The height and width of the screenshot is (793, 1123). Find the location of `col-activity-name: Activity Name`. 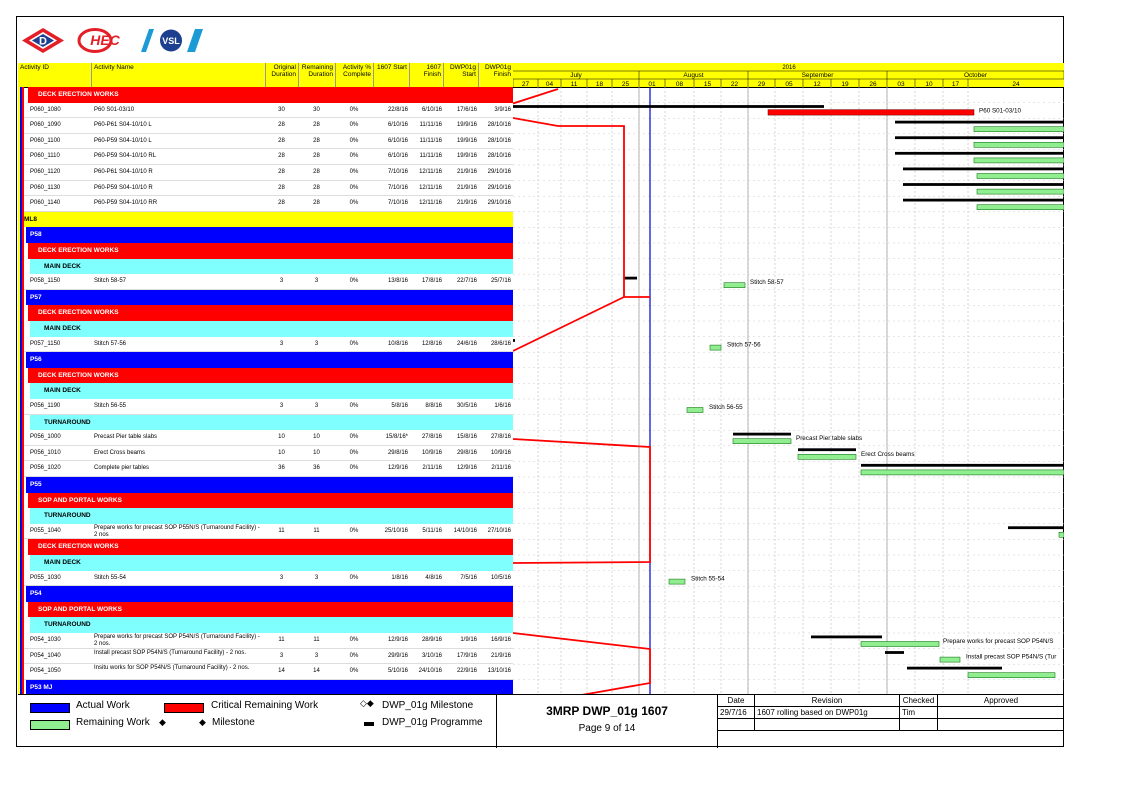

col-activity-name: Activity Name is located at coordinates (179, 75).